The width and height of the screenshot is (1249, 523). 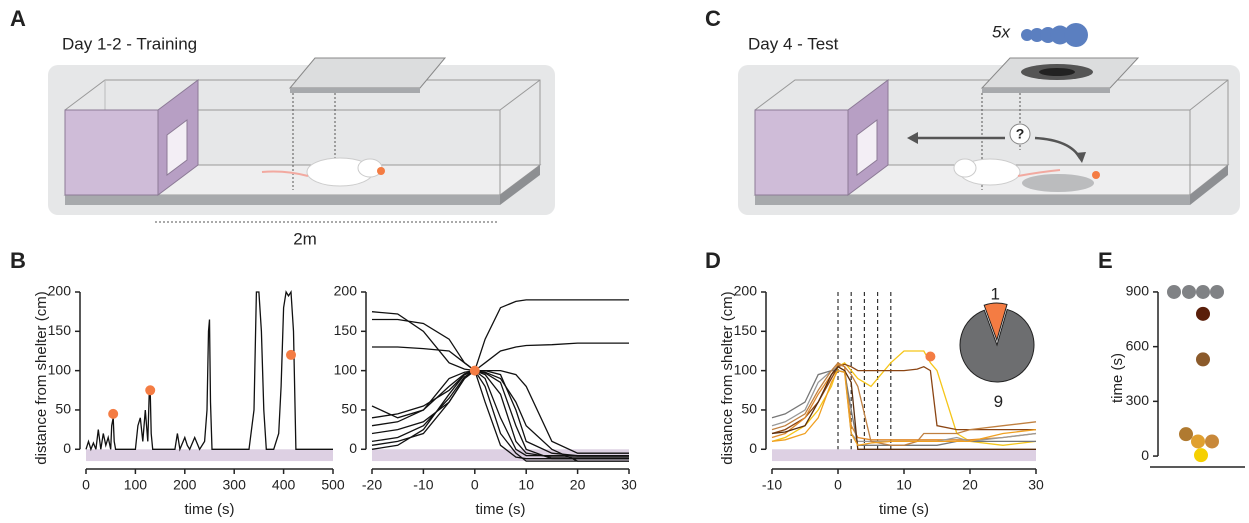 What do you see at coordinates (713, 260) in the screenshot?
I see `panel-label: D` at bounding box center [713, 260].